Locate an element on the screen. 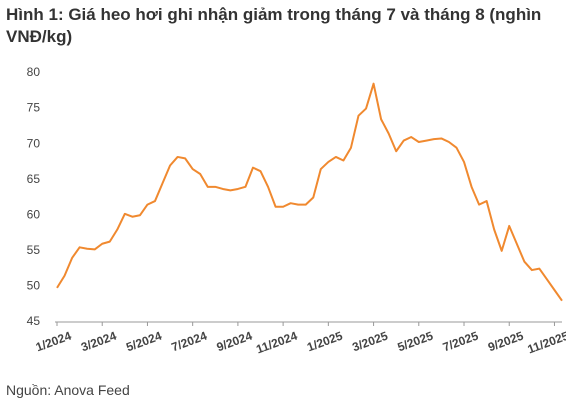  x-tick-label: 1/2025 is located at coordinates (325, 342).